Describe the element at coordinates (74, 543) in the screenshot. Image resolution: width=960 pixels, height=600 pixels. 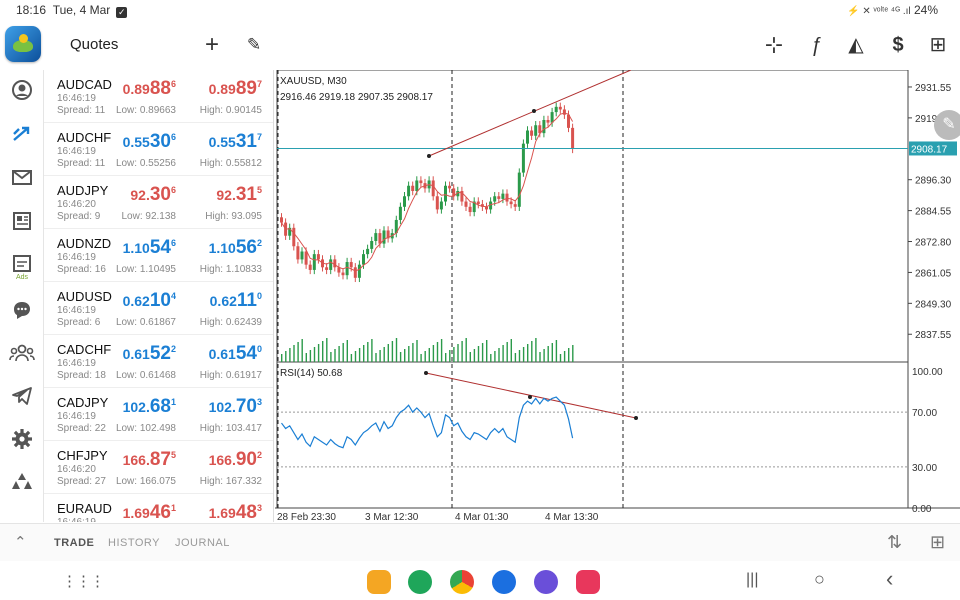
I see `tab-trade: TRADE` at that location.